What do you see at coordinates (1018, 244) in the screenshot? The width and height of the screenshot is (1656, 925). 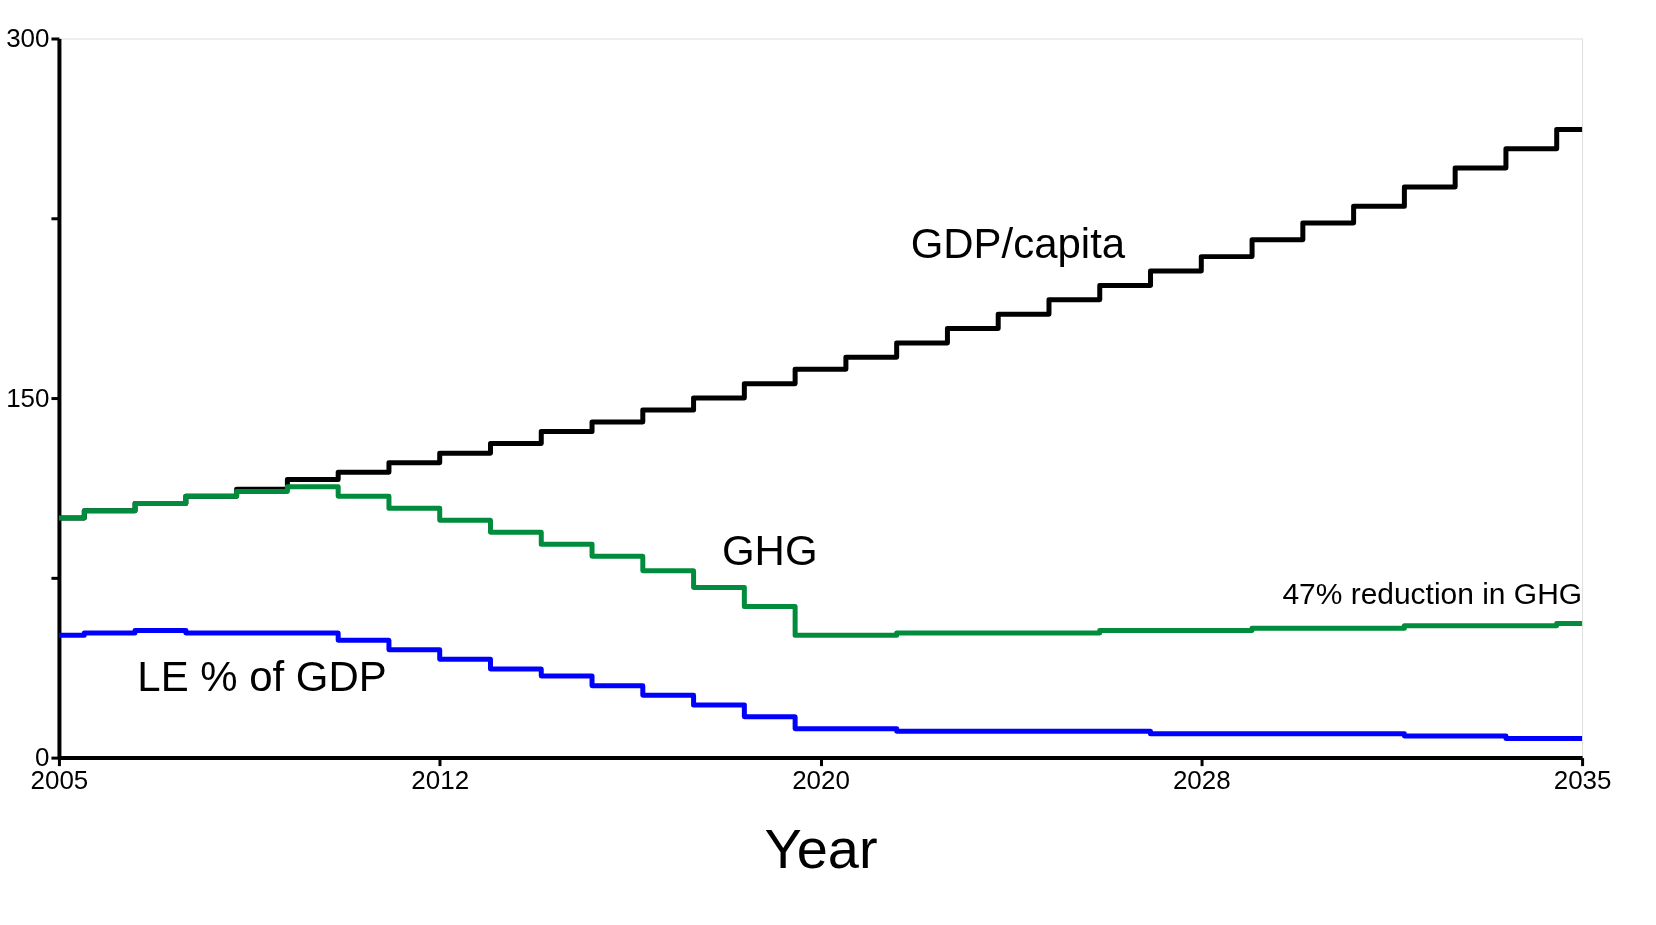 I see `series-label: GDP/capita` at bounding box center [1018, 244].